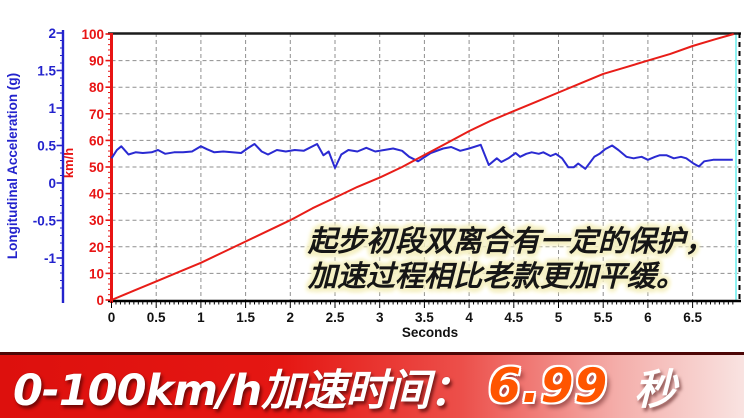 This screenshot has width=744, height=418. I want to click on x-tick-label: 4, so click(469, 317).